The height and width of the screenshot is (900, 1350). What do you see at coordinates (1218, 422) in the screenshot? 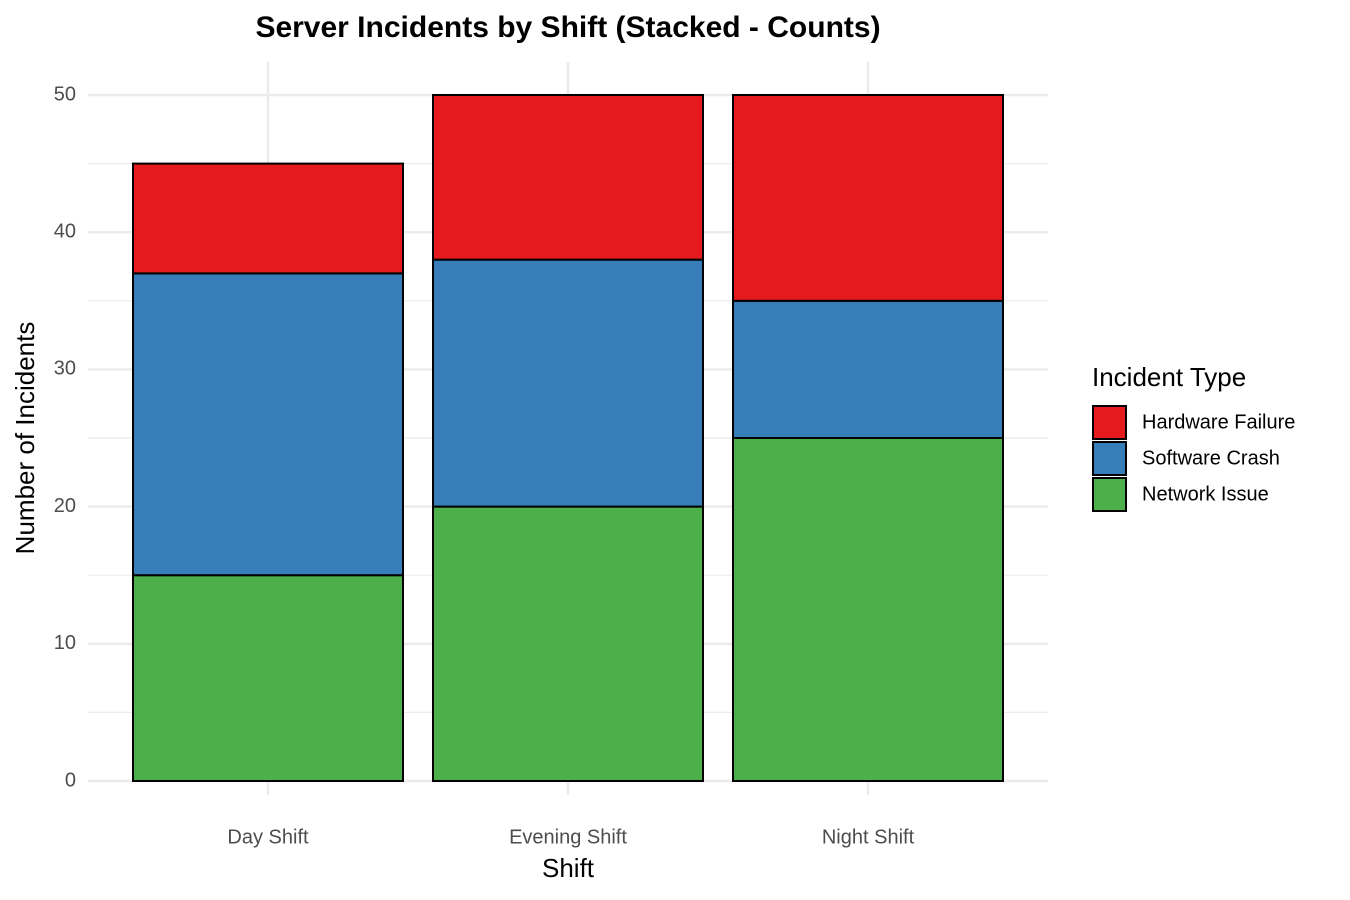
I see `legend-label: Hardware Failure` at bounding box center [1218, 422].